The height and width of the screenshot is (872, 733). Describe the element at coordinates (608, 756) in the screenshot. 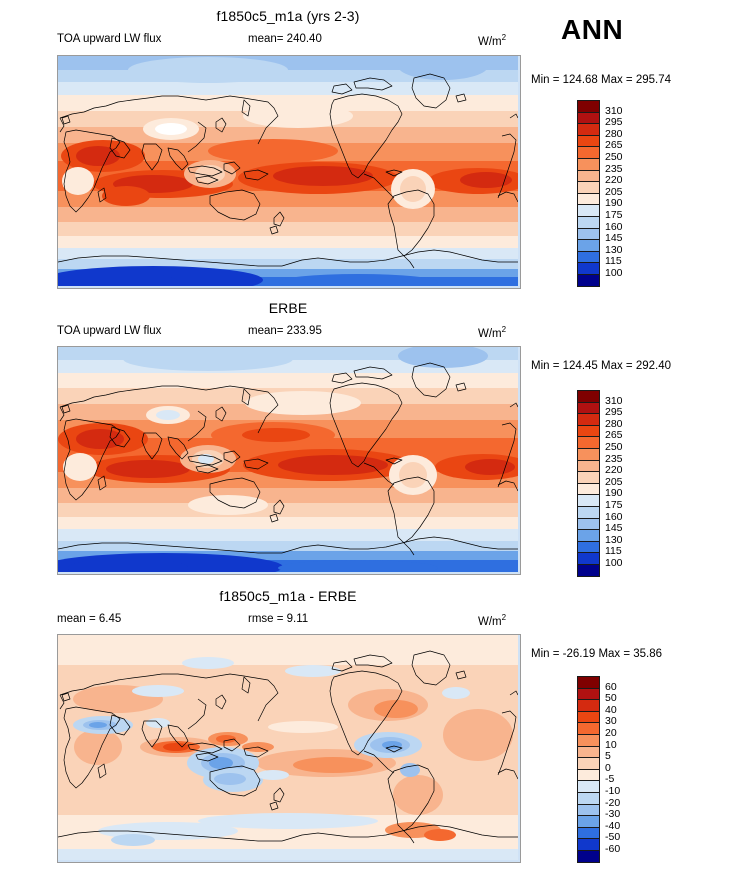

I see `colorbar-diff-tick-label: 5` at that location.